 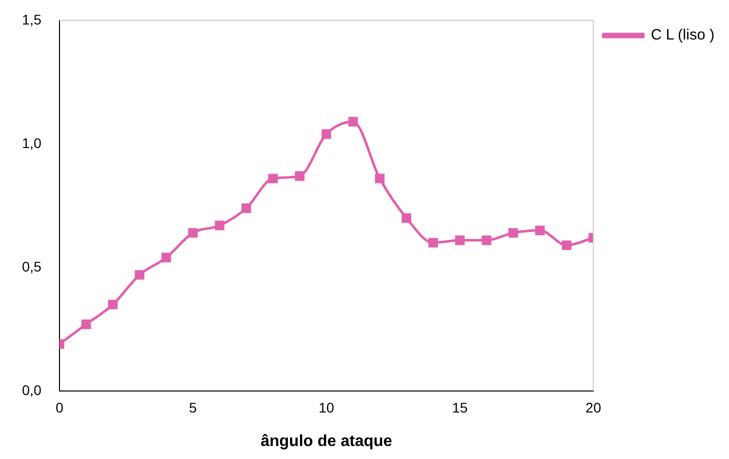 What do you see at coordinates (326, 407) in the screenshot?
I see `x-tick-label: 10` at bounding box center [326, 407].